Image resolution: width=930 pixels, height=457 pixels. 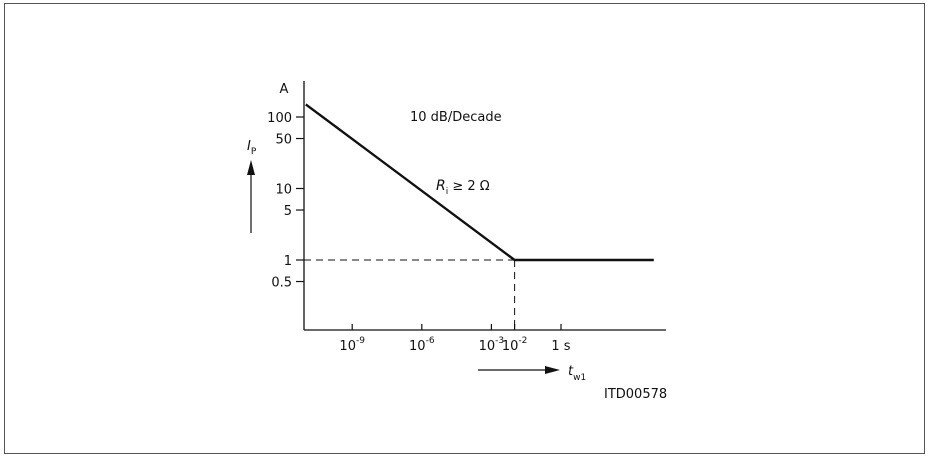 I want to click on y-tick-label: 10, so click(x=283, y=190).